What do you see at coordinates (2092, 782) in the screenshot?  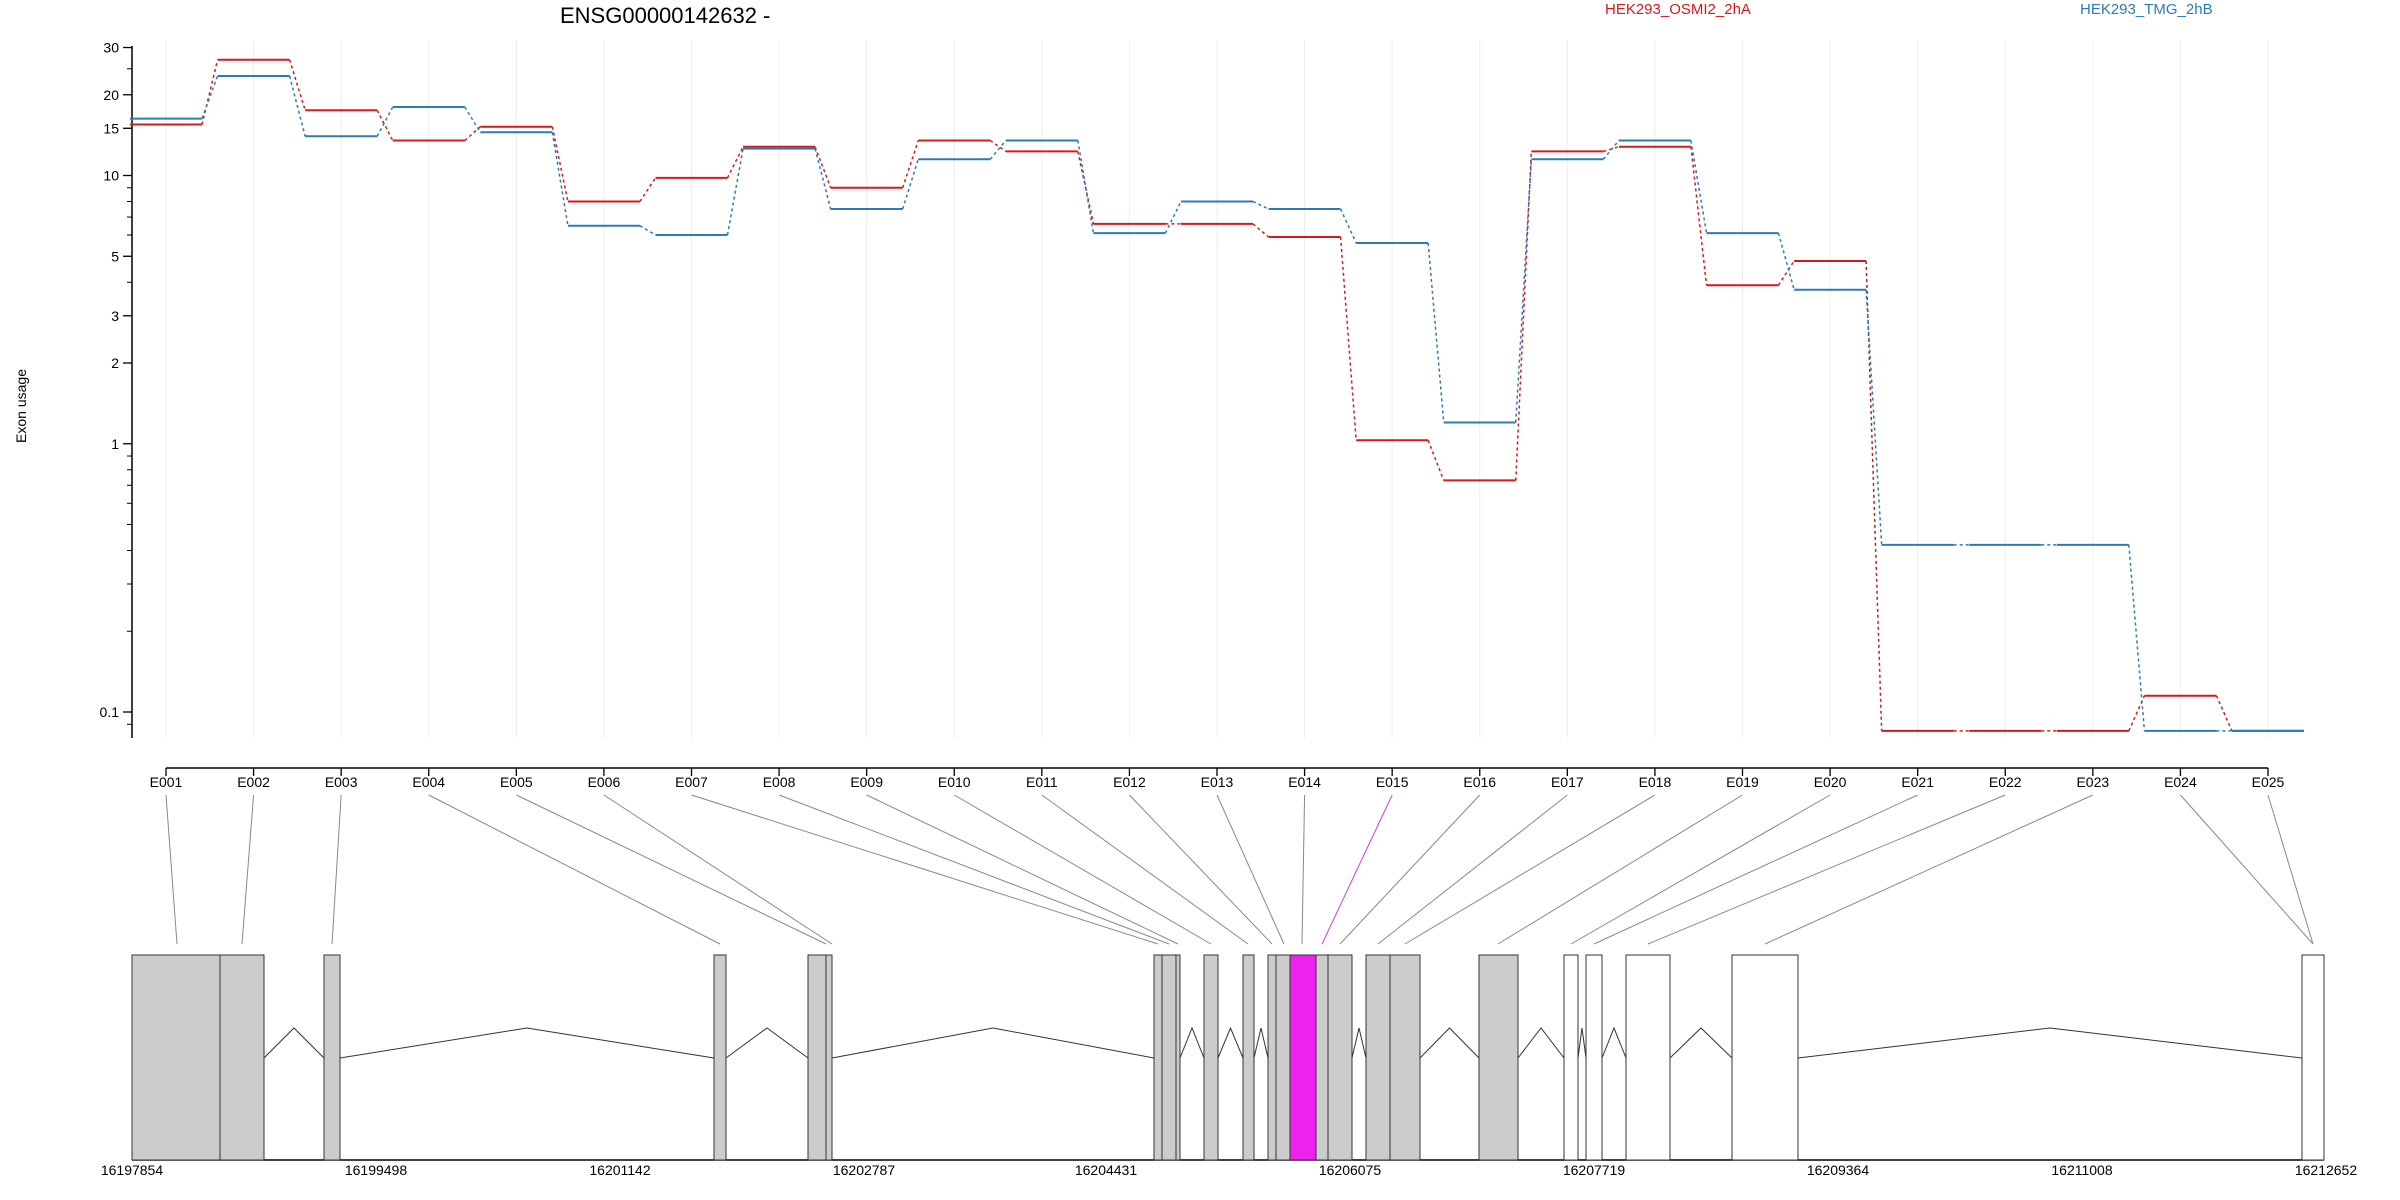 I see `x-tick-label: E023` at bounding box center [2092, 782].